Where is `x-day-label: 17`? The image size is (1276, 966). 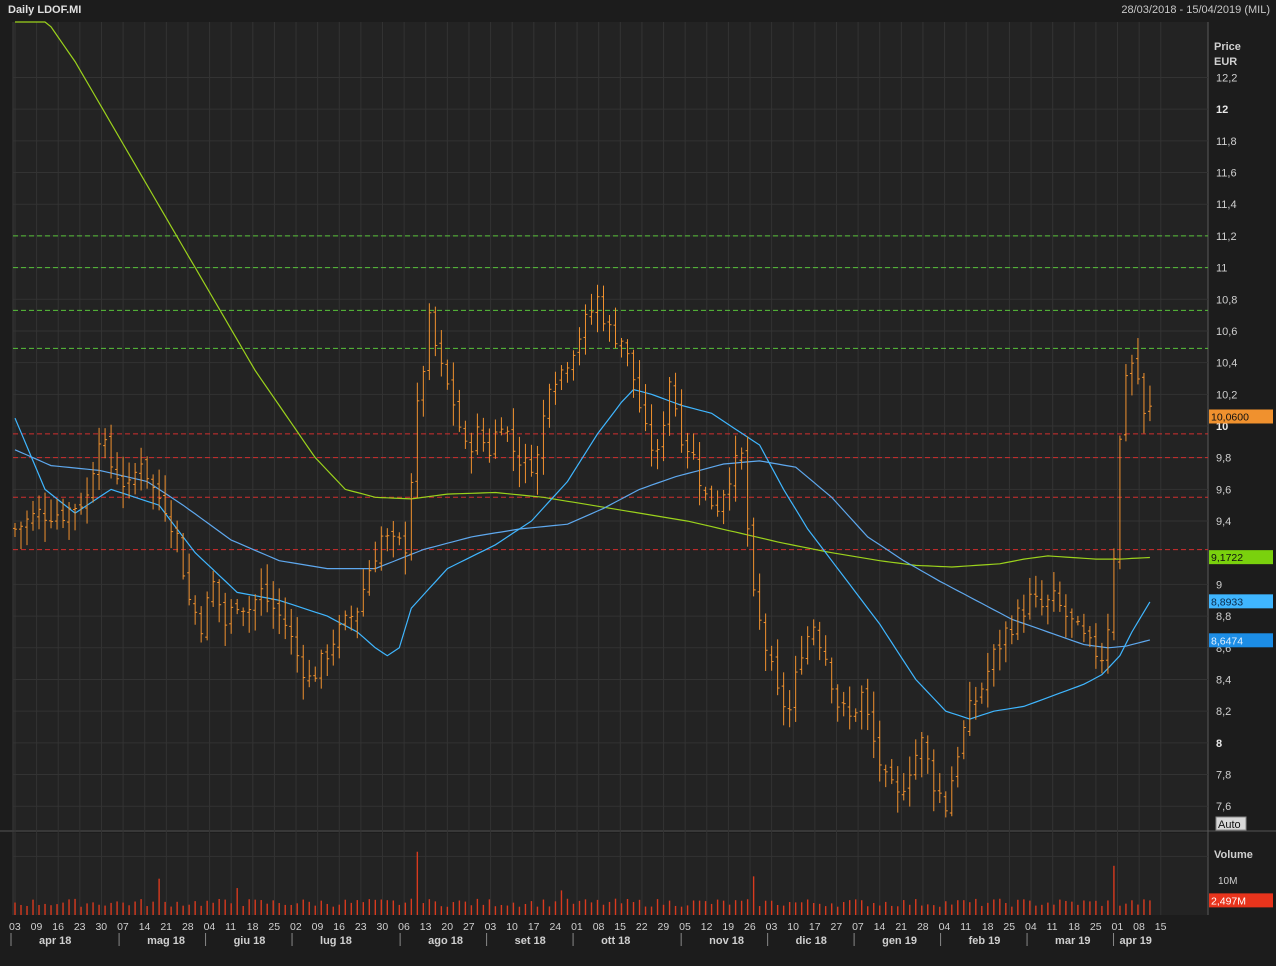 x-day-label: 17 is located at coordinates (534, 927).